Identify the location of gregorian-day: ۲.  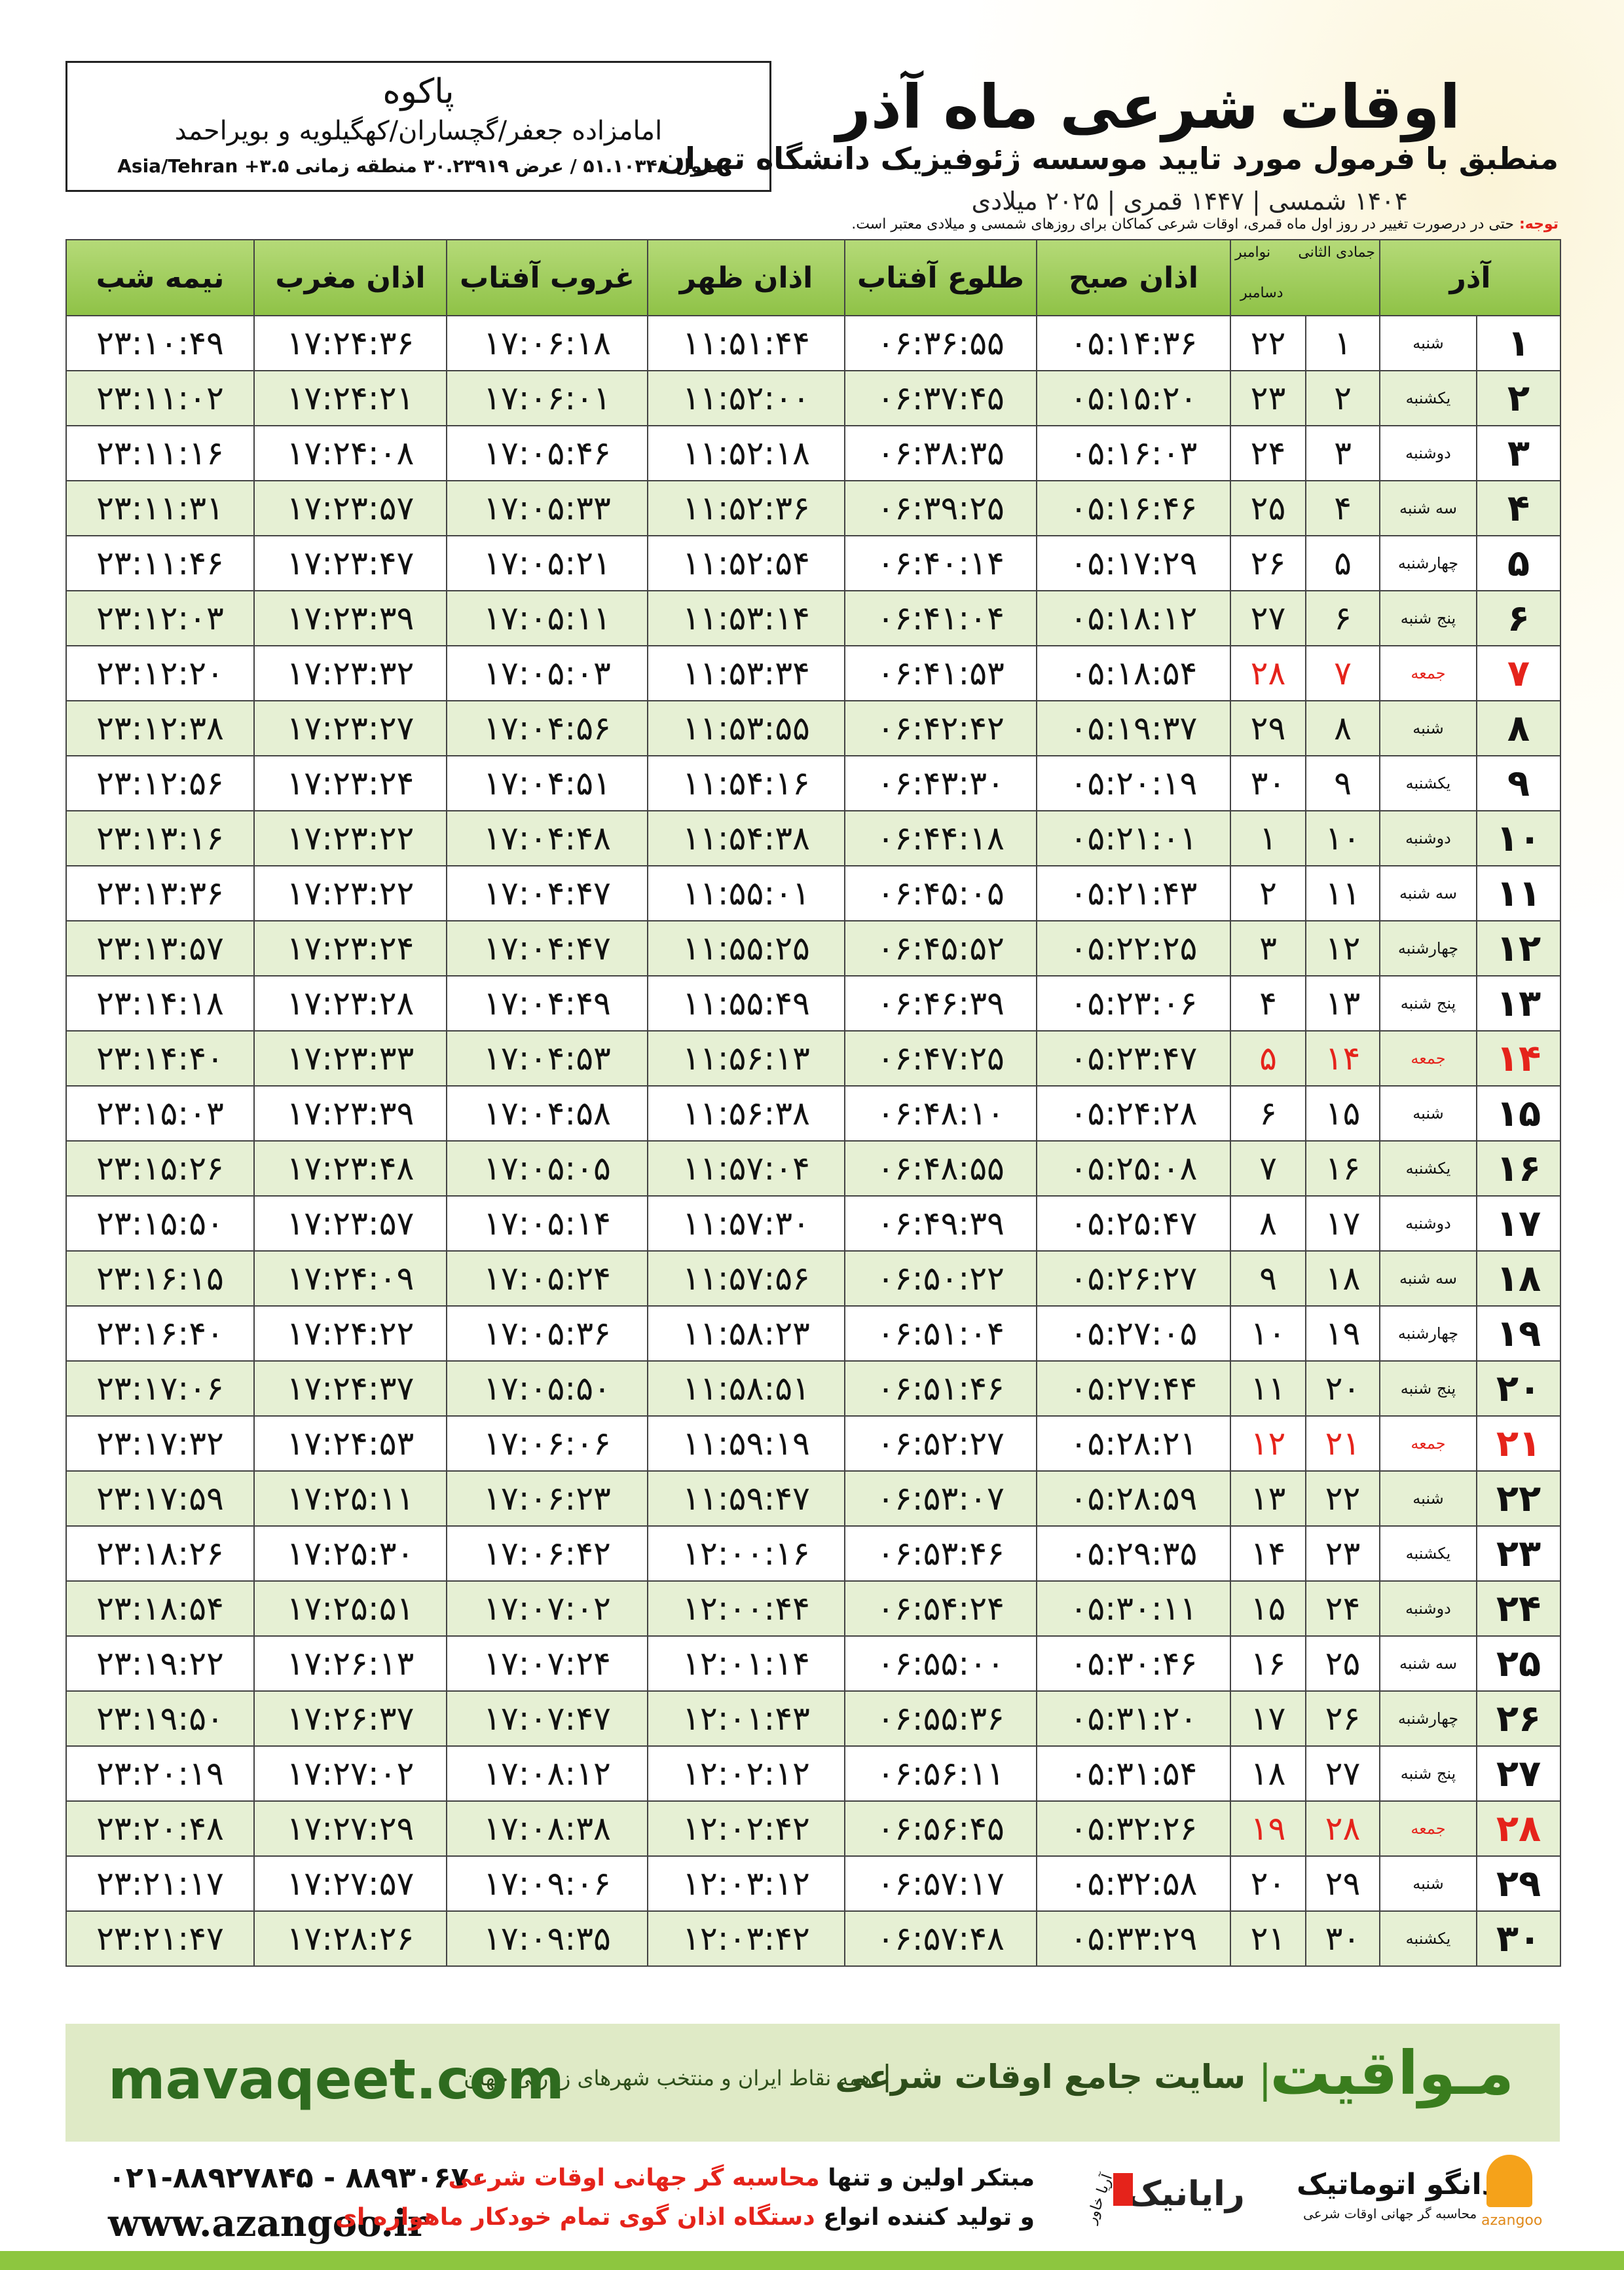
(1268, 893).